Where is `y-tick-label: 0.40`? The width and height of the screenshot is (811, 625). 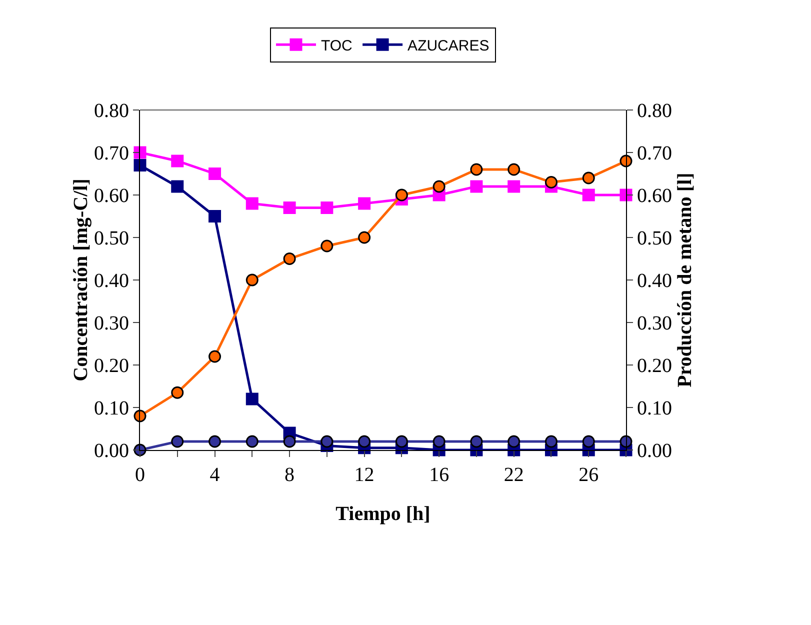
y-tick-label: 0.40 is located at coordinates (111, 281).